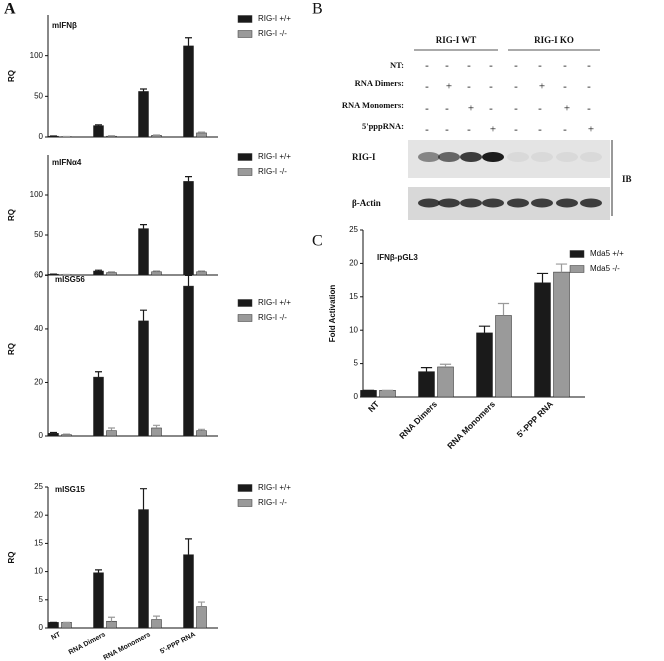  What do you see at coordinates (317, 241) in the screenshot?
I see `panel-label: C` at bounding box center [317, 241].